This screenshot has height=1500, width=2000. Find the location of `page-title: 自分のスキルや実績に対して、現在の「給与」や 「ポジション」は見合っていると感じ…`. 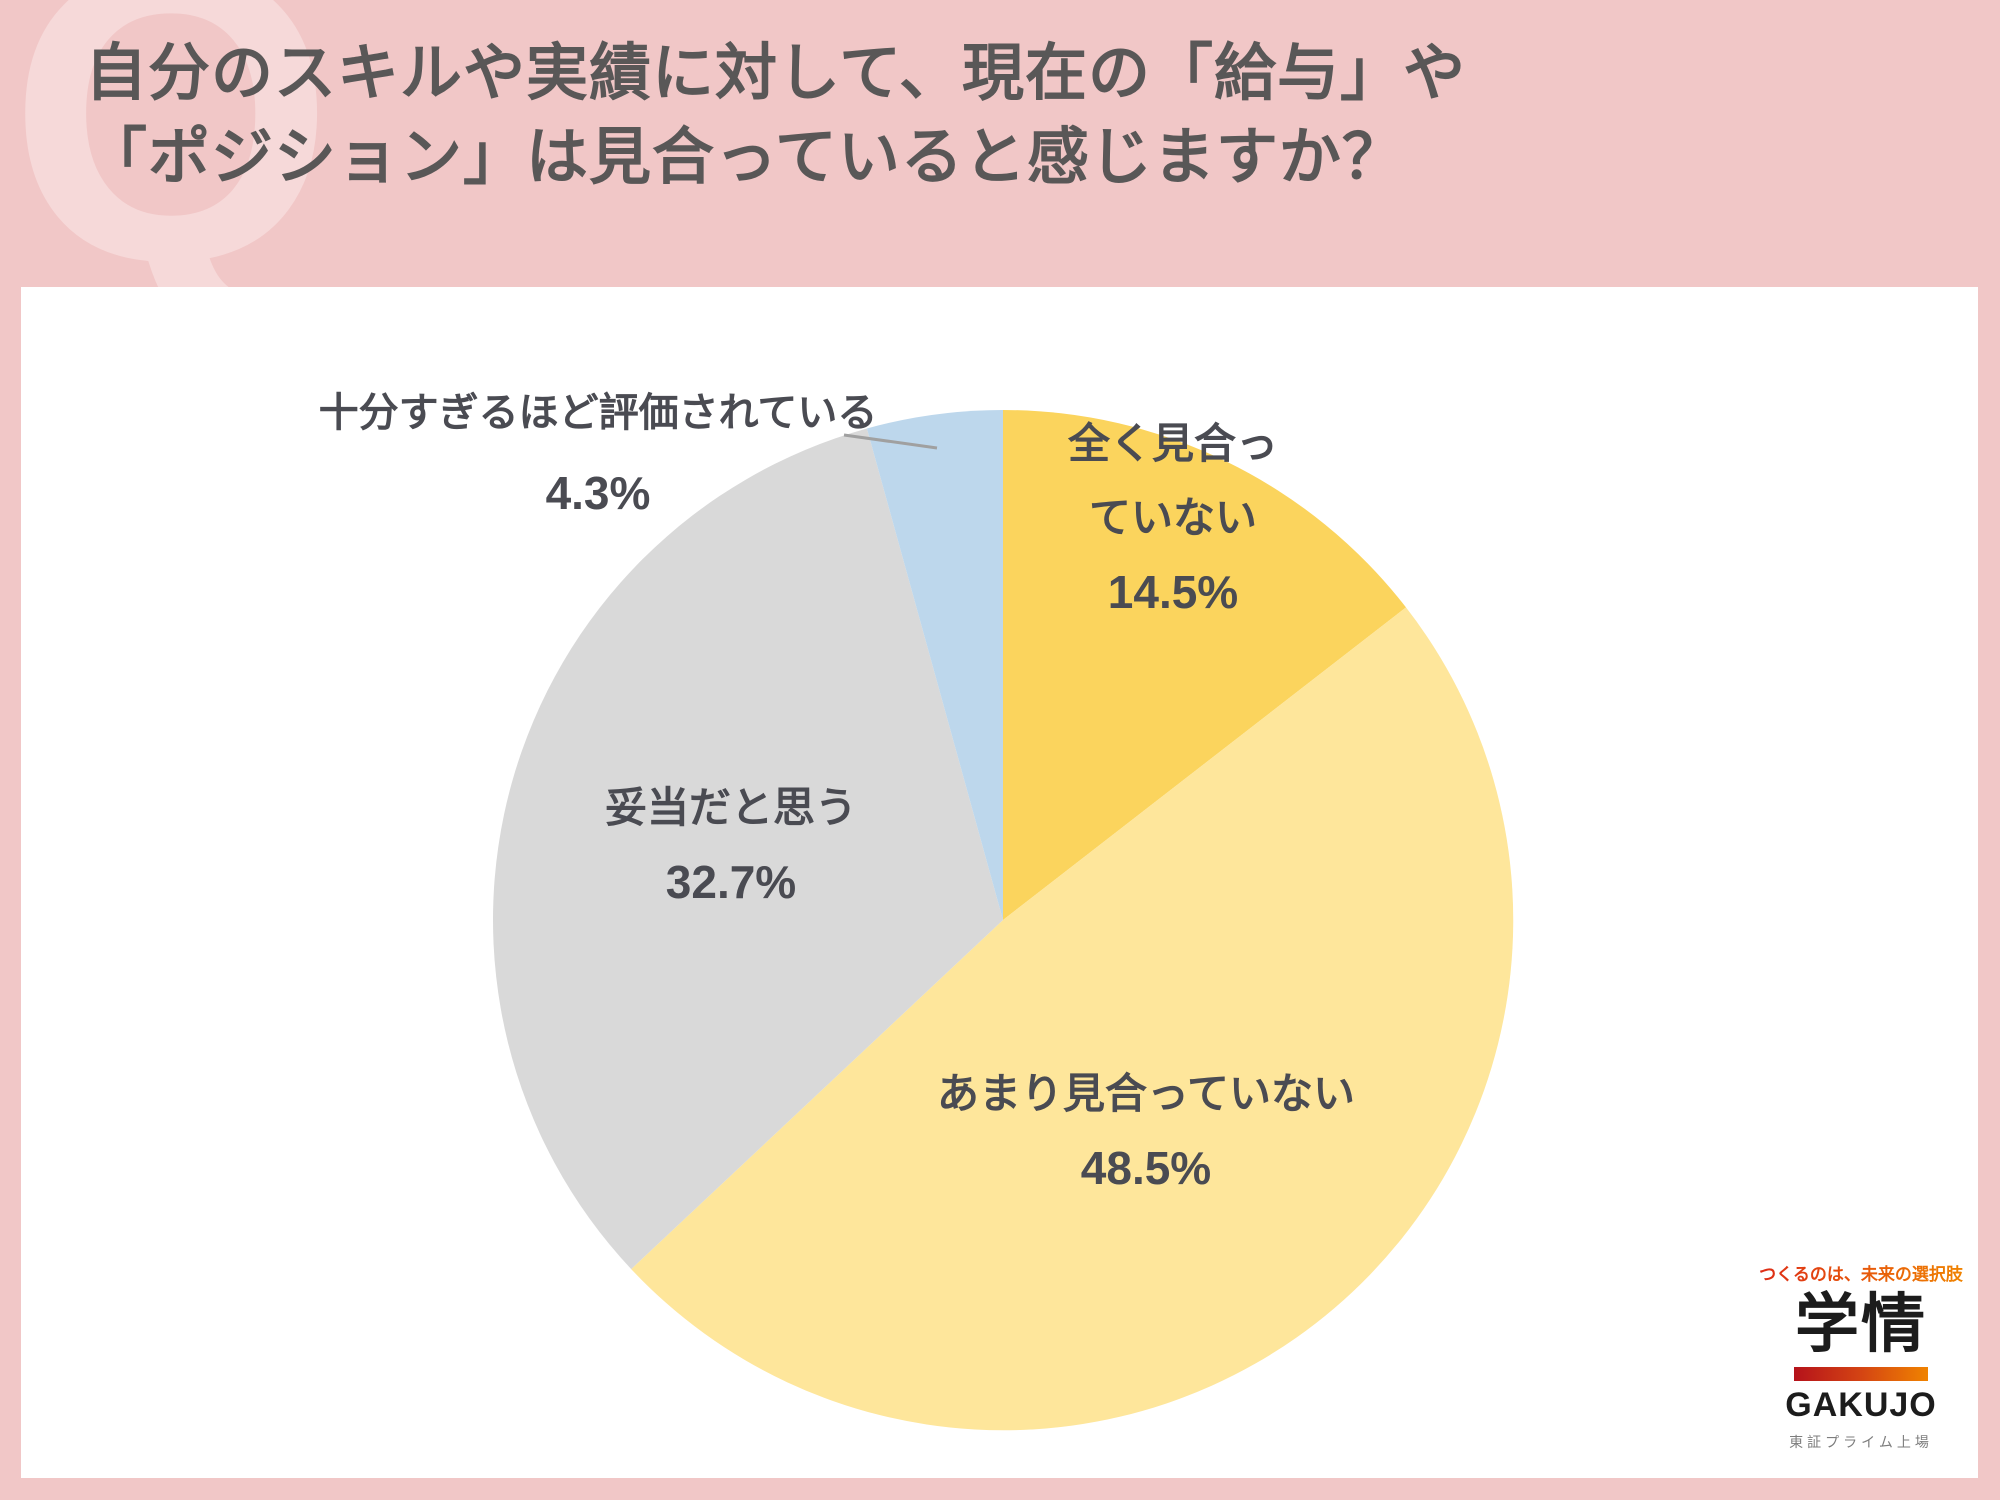

page-title: 自分のスキルや実績に対して、現在の「給与」や 「ポジション」は見合っていると感じ… is located at coordinates (775, 116).